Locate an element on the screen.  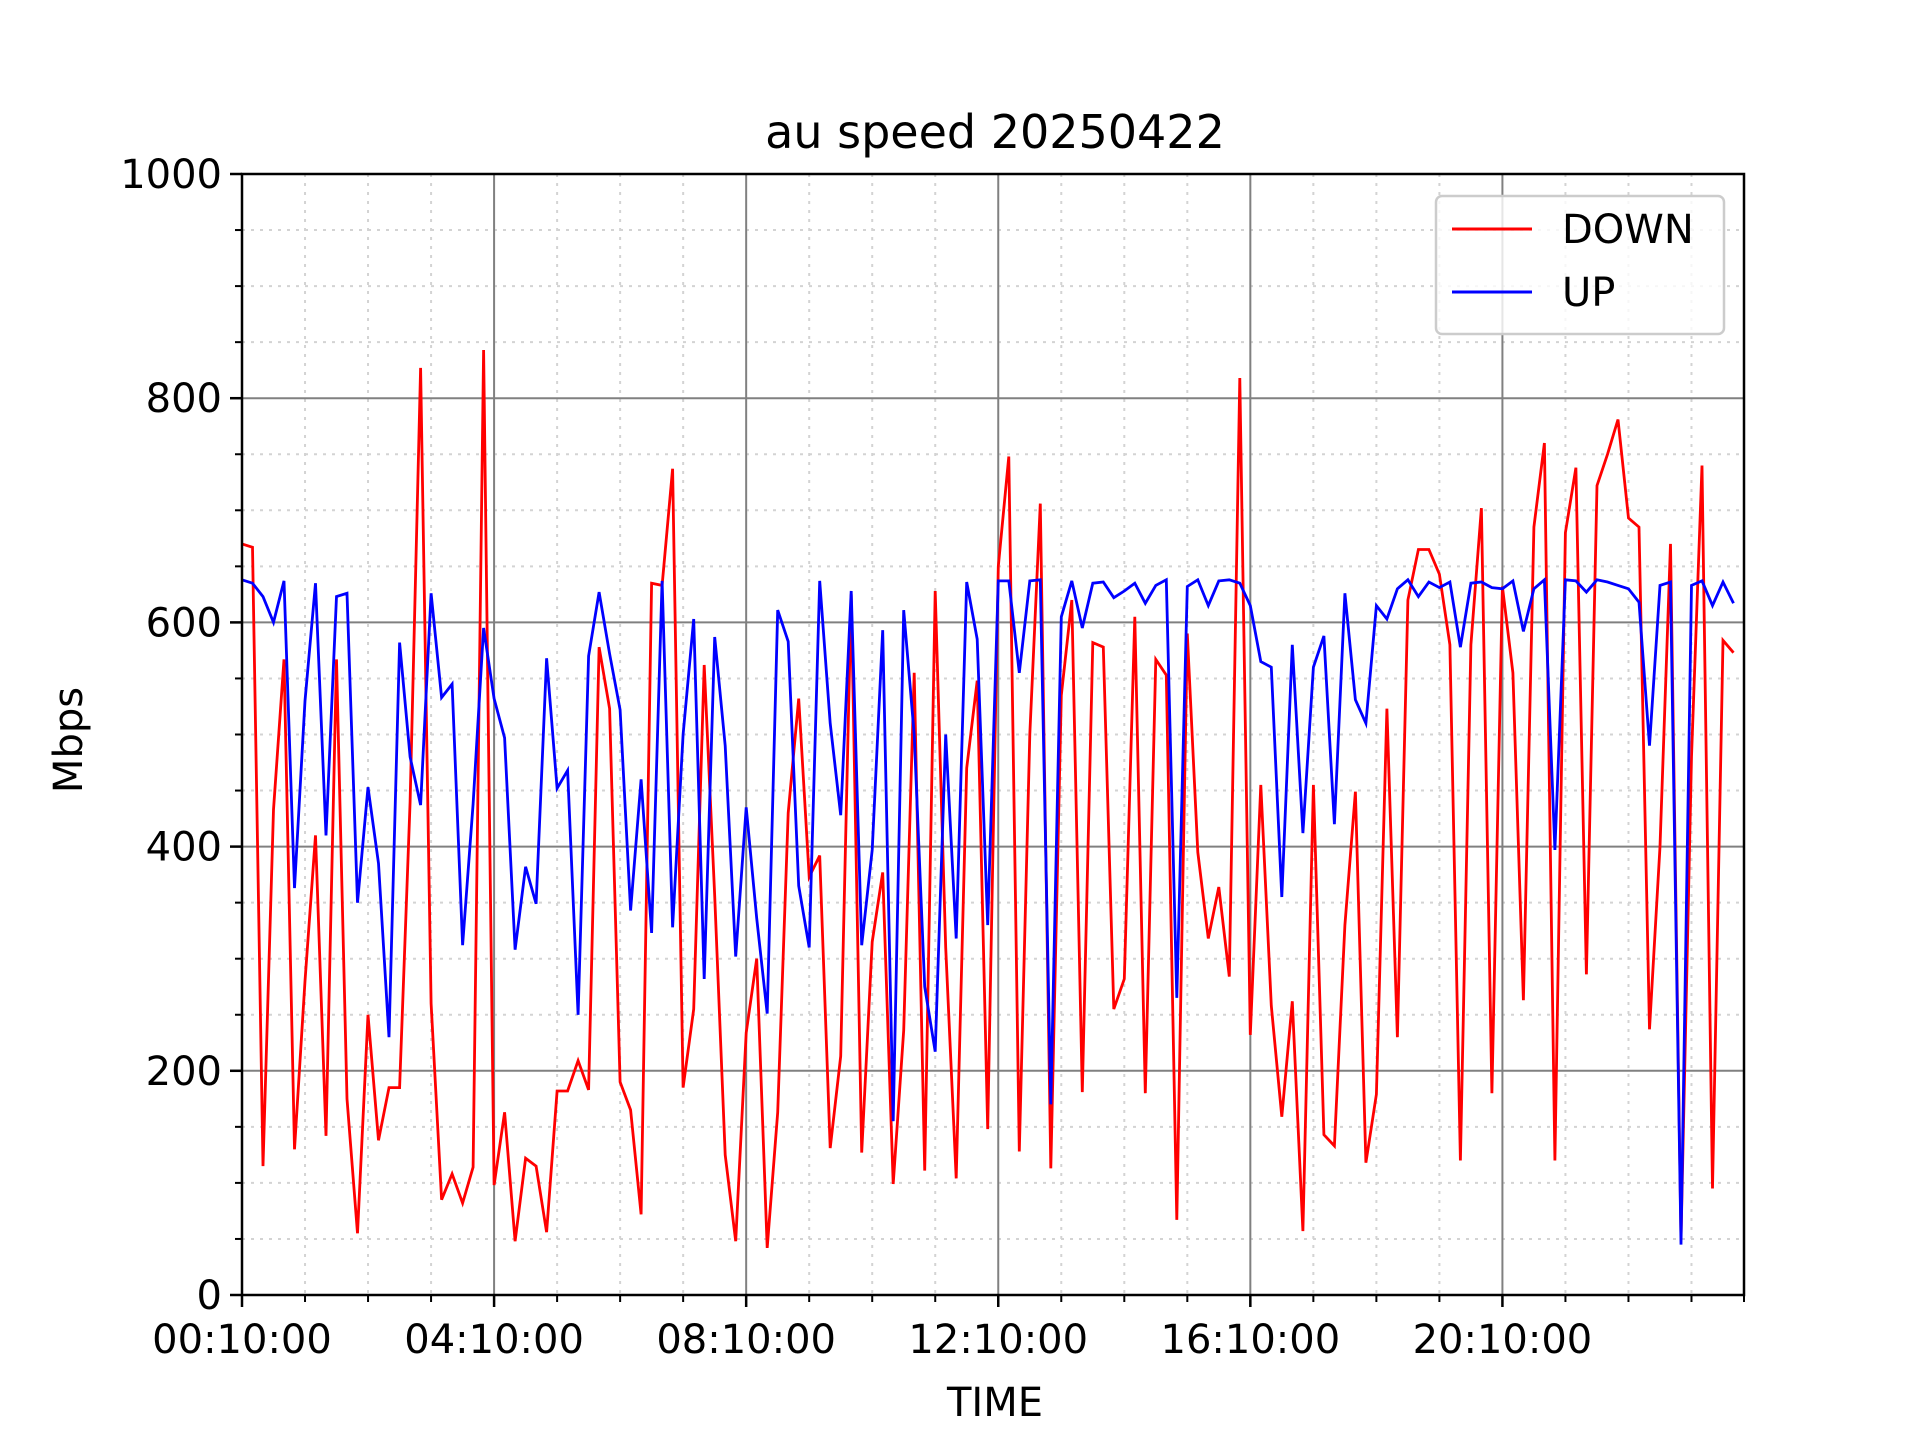
chart-title: au speed 20250422 is located at coordinates (995, 132).